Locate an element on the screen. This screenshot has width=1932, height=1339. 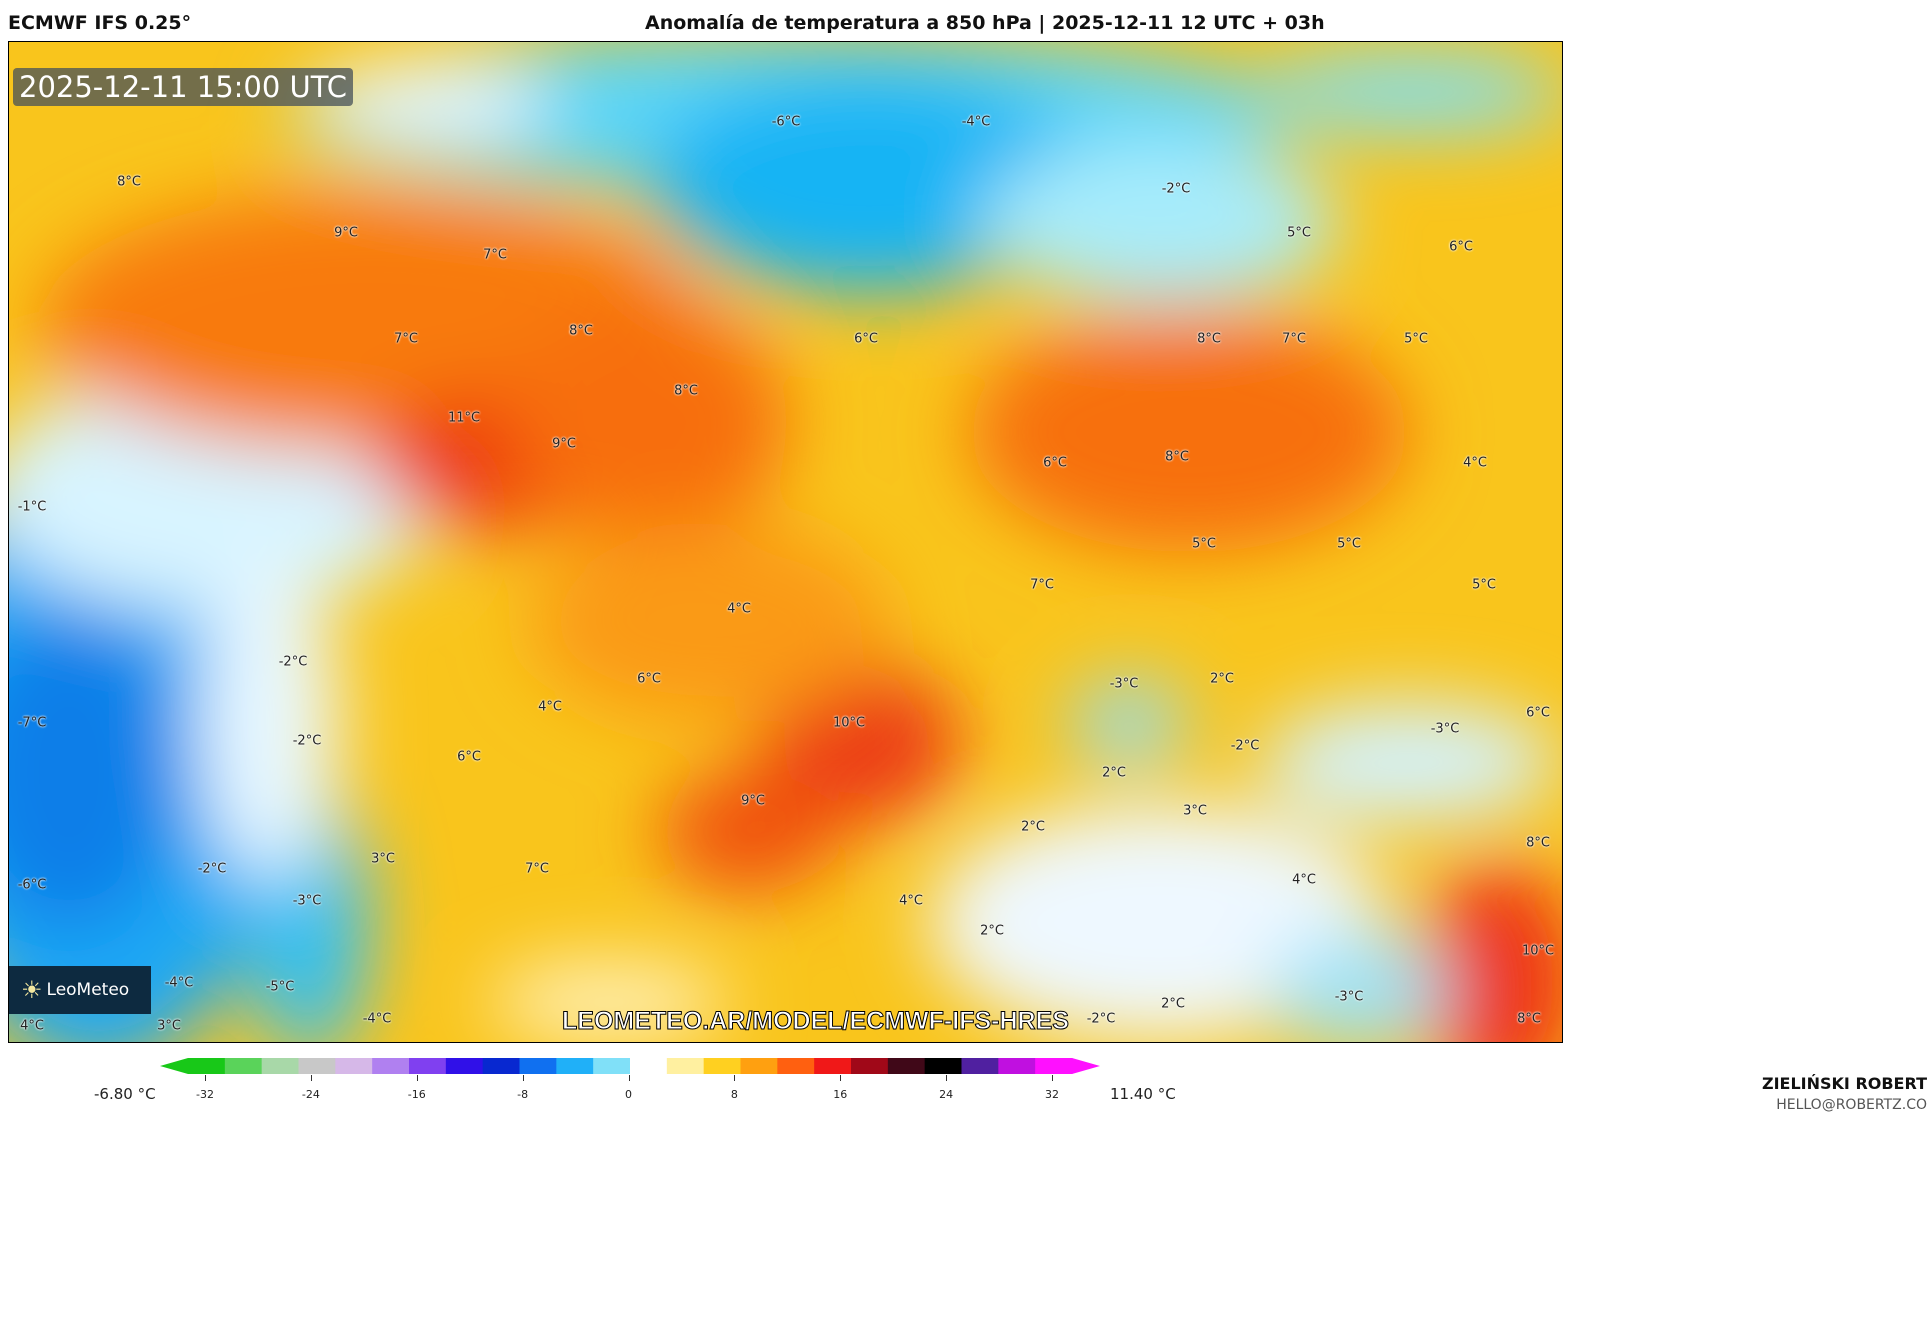
logo-text: LeoMeteo is located at coordinates (88, 990).